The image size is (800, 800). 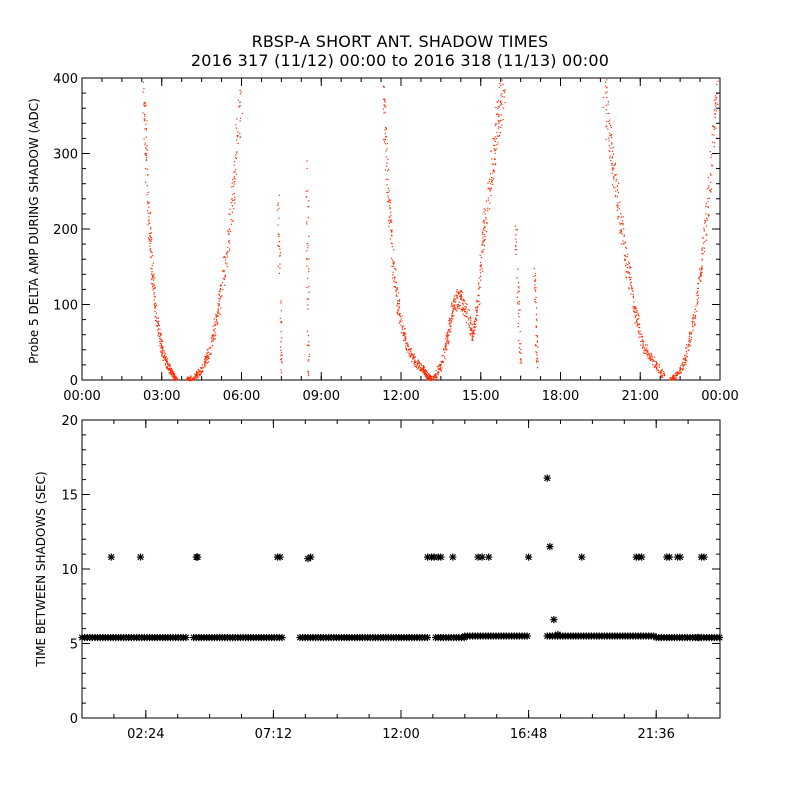 What do you see at coordinates (480, 396) in the screenshot?
I see `amp-x-tick-label: 15:00` at bounding box center [480, 396].